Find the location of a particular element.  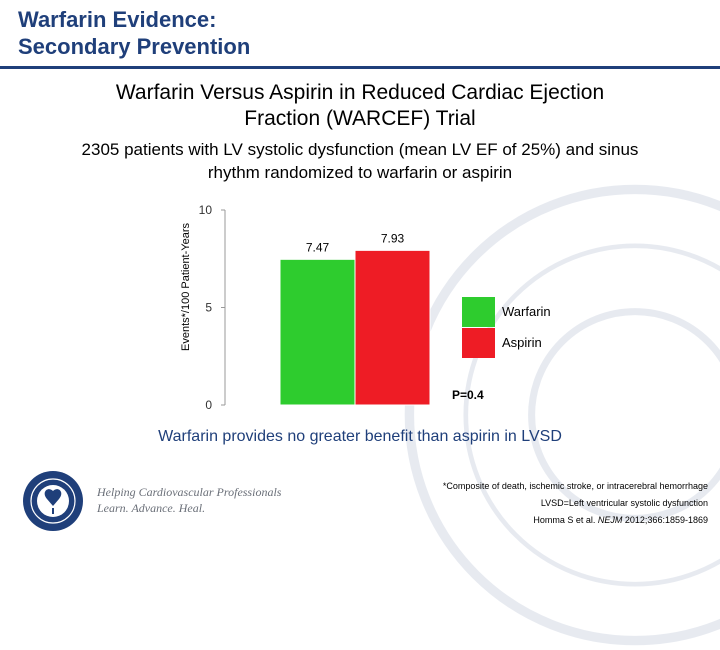

y-tick-label: 10 is located at coordinates (206, 210).